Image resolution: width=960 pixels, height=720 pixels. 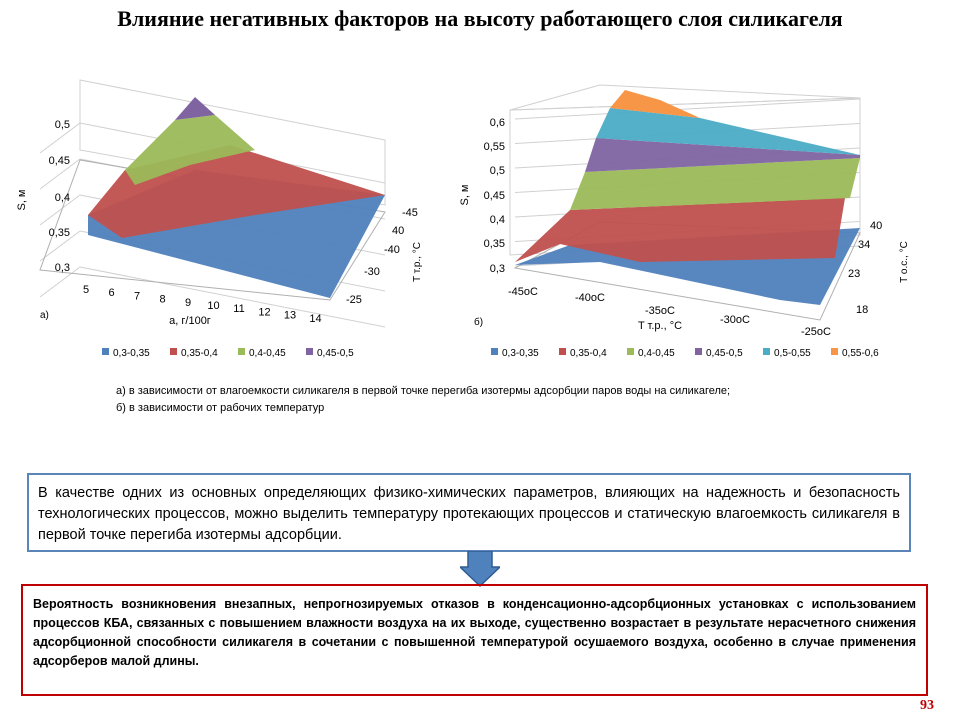 What do you see at coordinates (410, 213) in the screenshot?
I see `z-tick-label: -45` at bounding box center [410, 213].